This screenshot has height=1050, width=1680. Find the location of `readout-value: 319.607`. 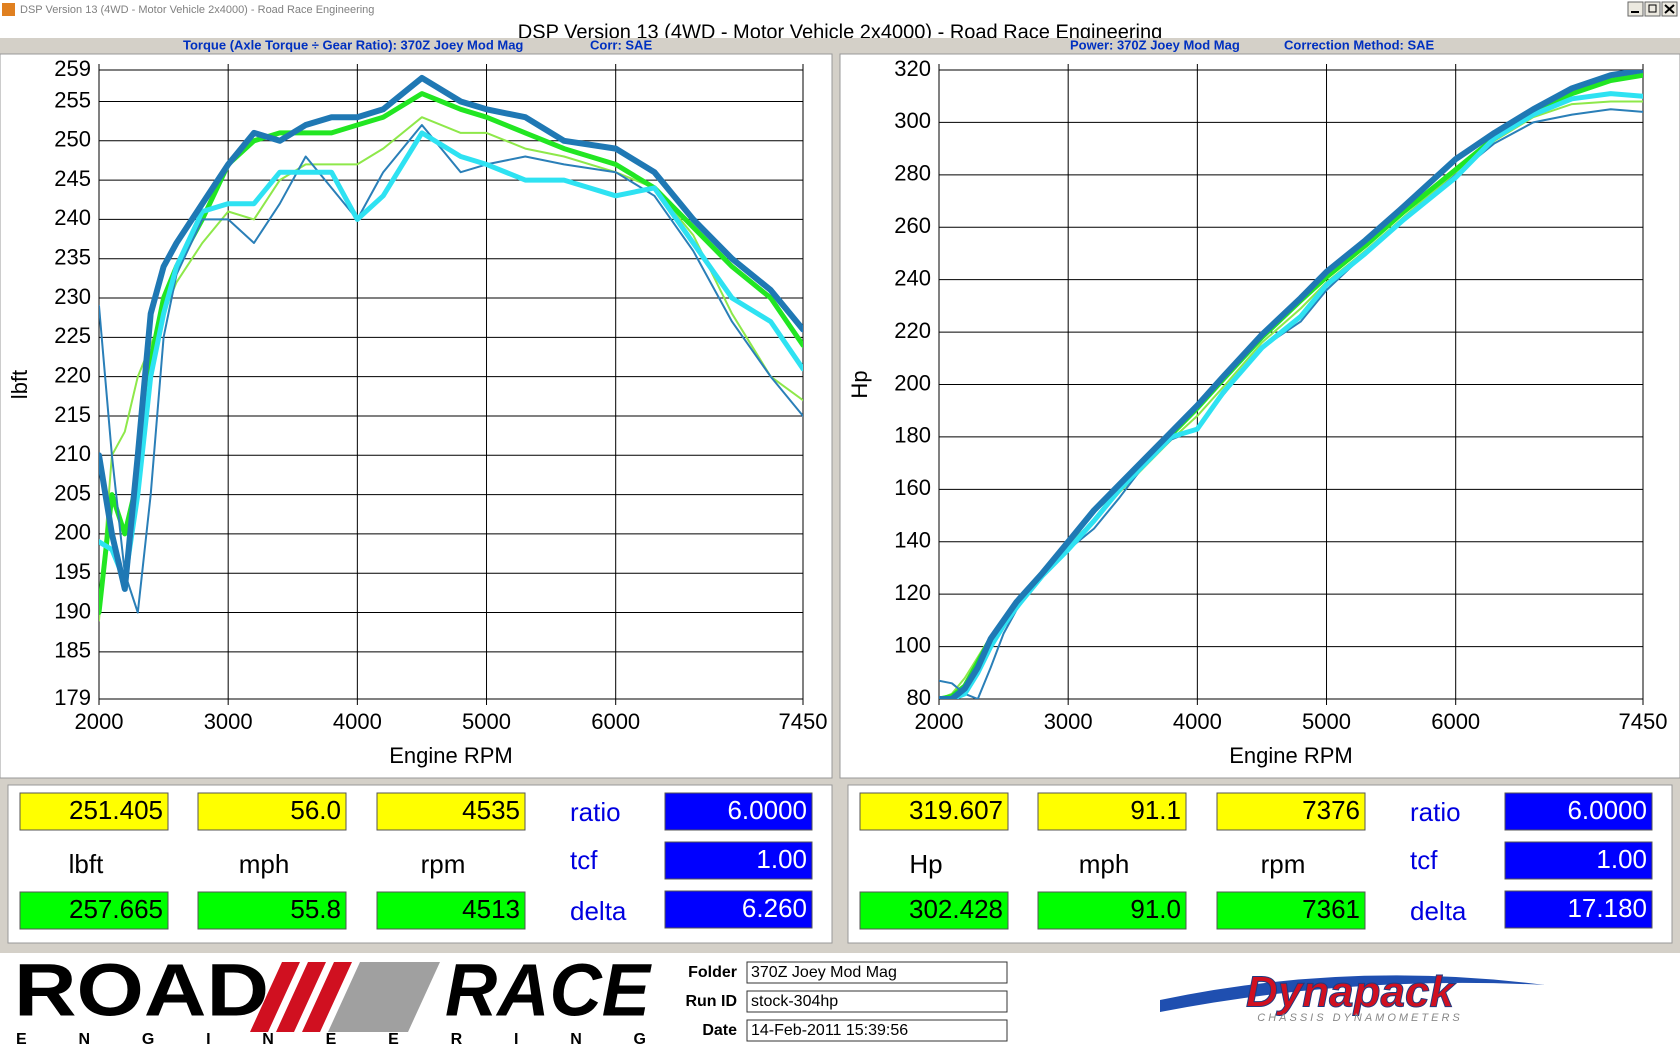

readout-value: 319.607 is located at coordinates (956, 810).